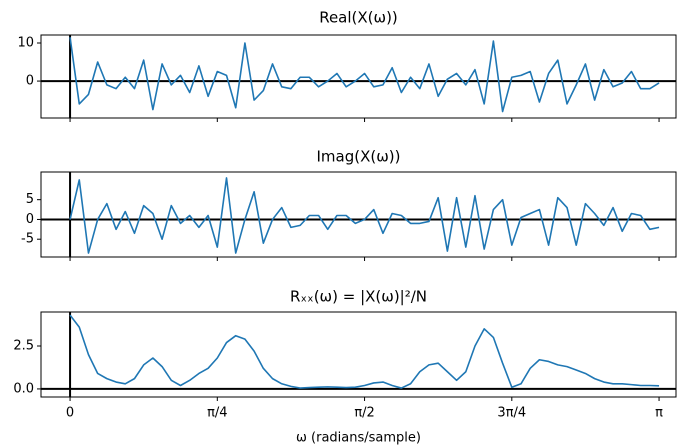 The image size is (687, 448). I want to click on chart-title: Imag(X(ω)), so click(359, 157).